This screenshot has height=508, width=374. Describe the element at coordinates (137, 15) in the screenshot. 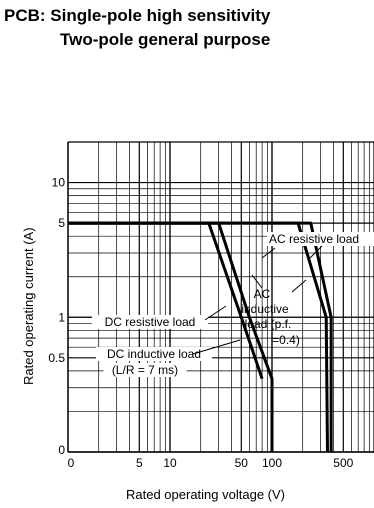

I see `chart-title-line1: PCB: Single-pole high sensitivity` at that location.